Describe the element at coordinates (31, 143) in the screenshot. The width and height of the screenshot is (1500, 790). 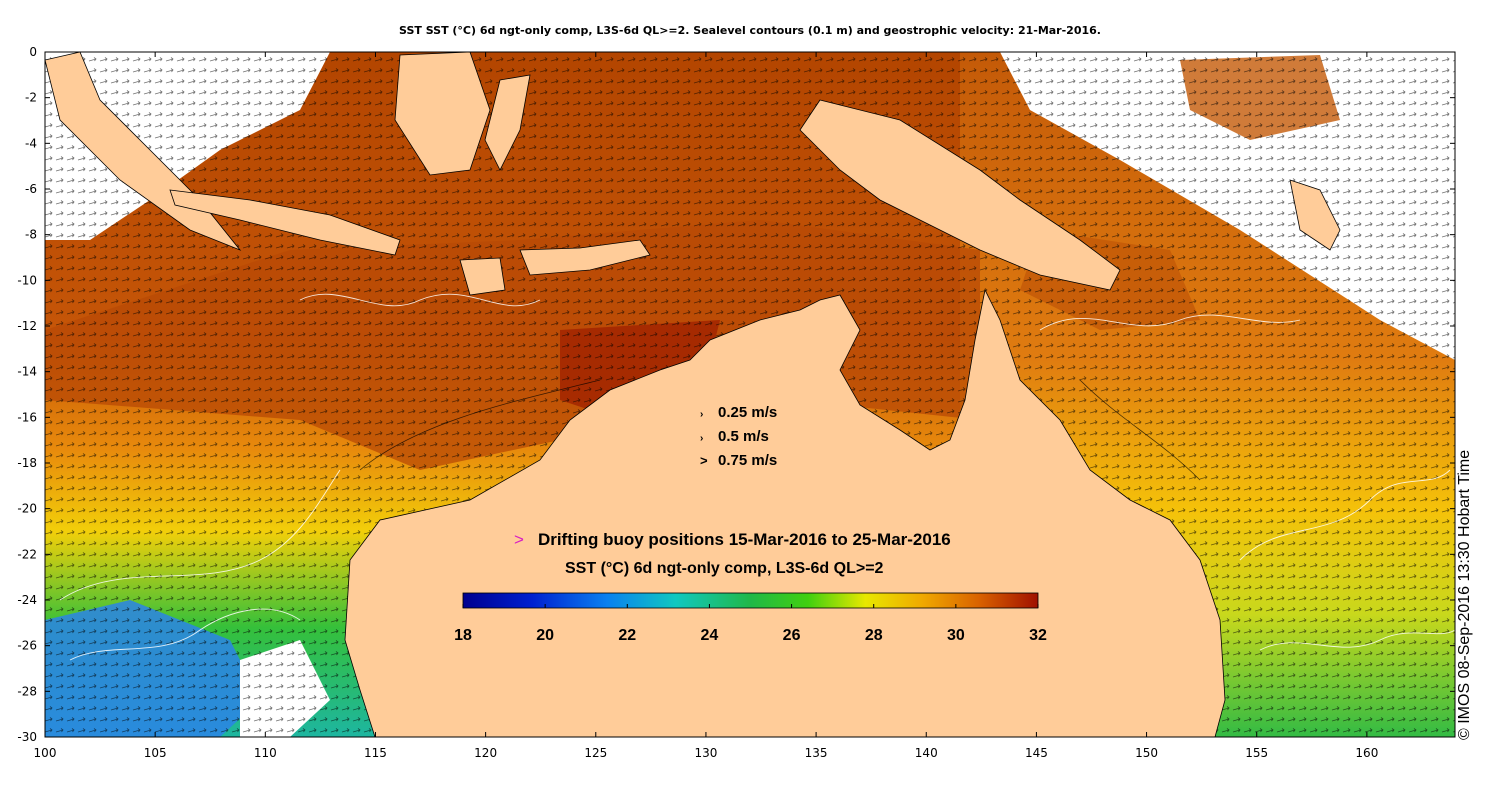
I see `y-tick-label: -4` at that location.